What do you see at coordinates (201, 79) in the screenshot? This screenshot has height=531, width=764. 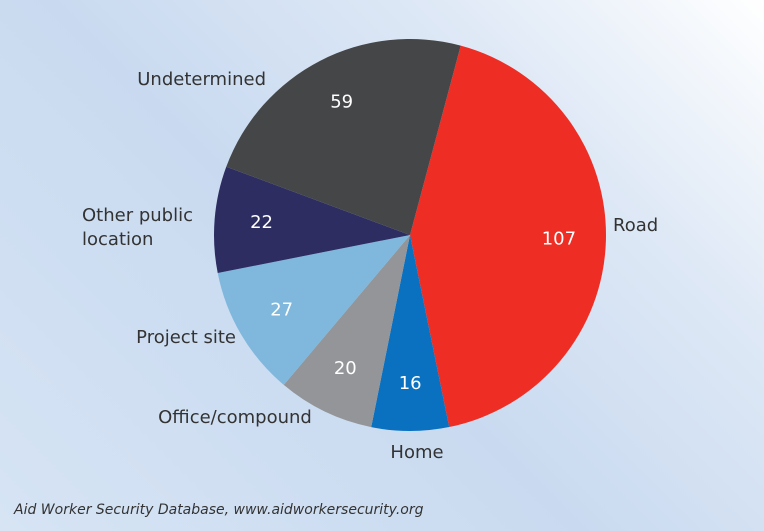 I see `category-label: Undetermined` at bounding box center [201, 79].